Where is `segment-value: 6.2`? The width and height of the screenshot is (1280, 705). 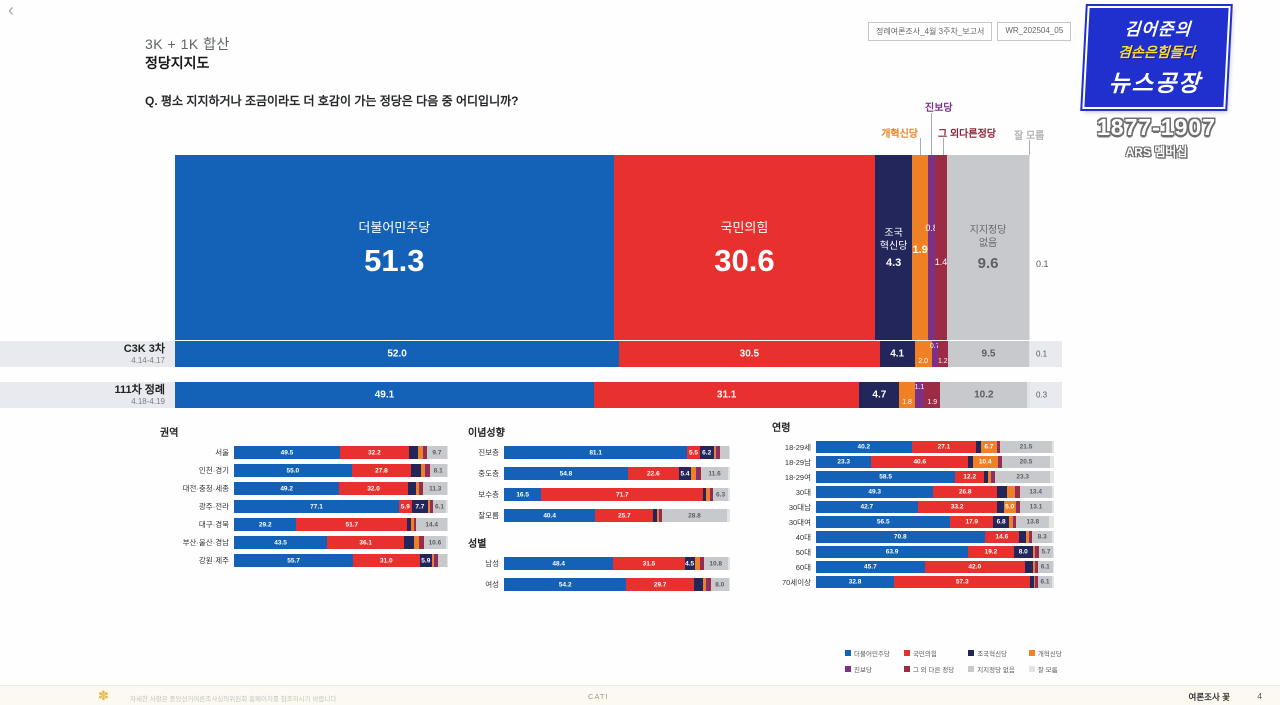
segment-value: 6.2 is located at coordinates (707, 452).